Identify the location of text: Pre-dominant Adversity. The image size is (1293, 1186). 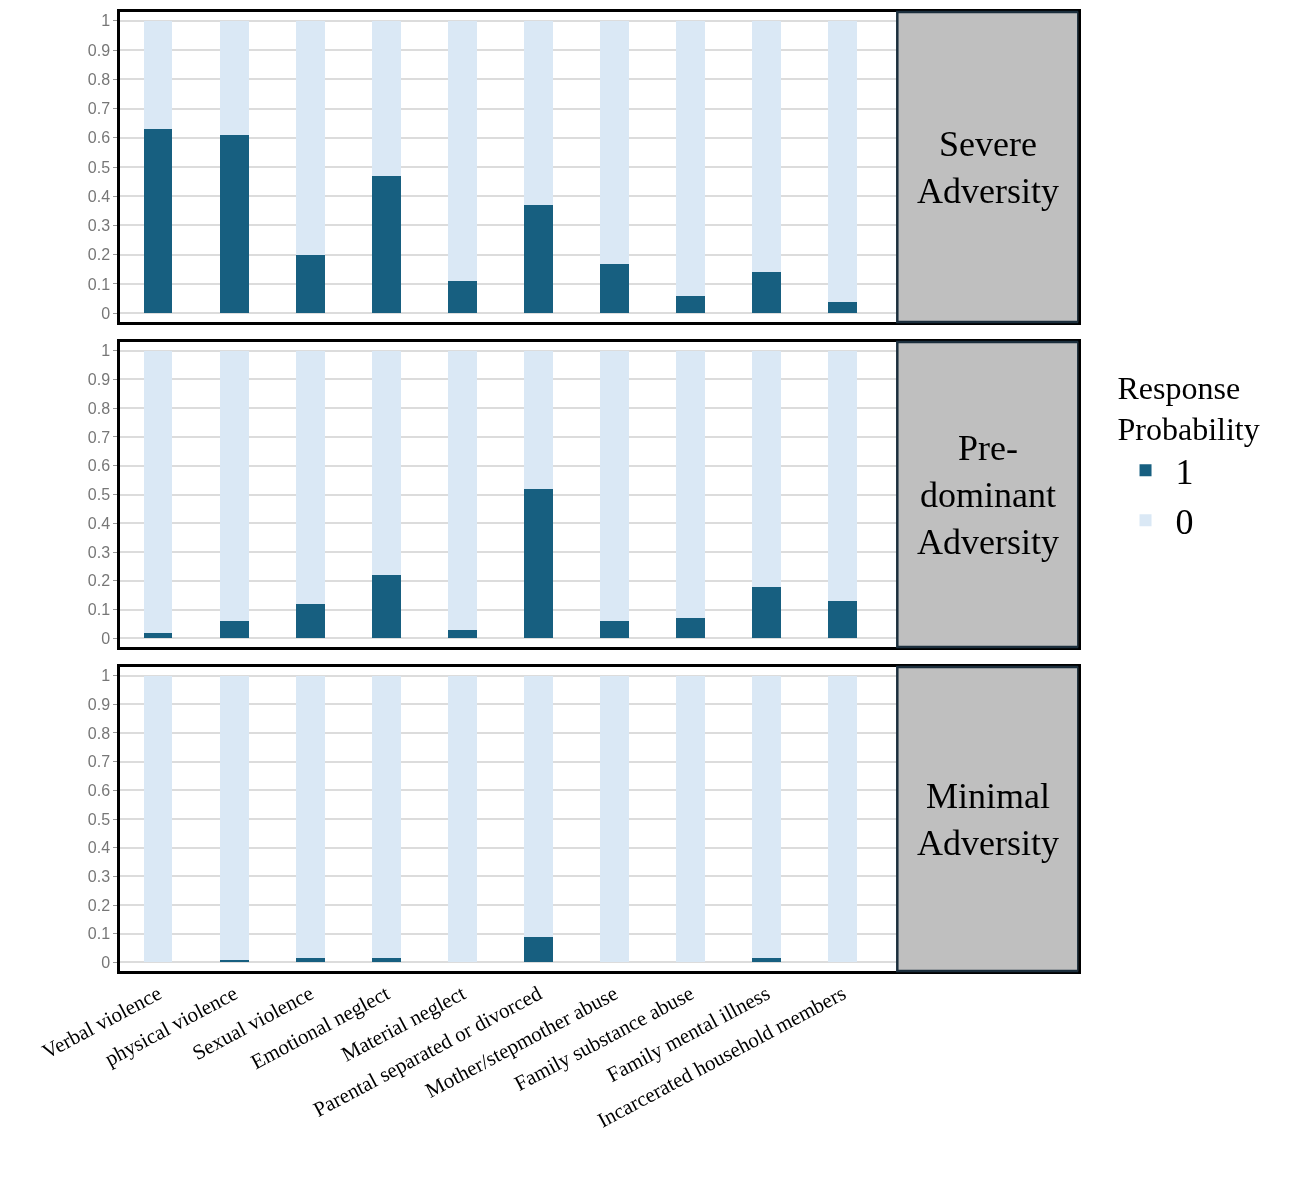
(988, 495).